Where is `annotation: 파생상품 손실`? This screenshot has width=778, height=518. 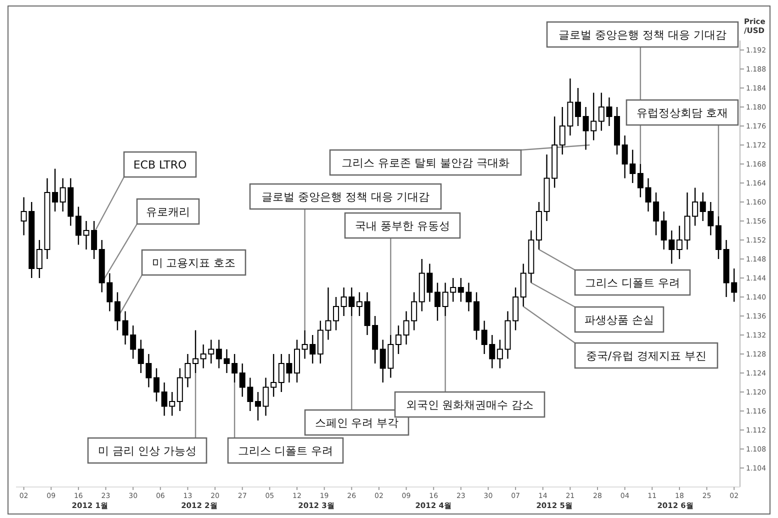
annotation: 파생상품 손실 is located at coordinates (619, 319).